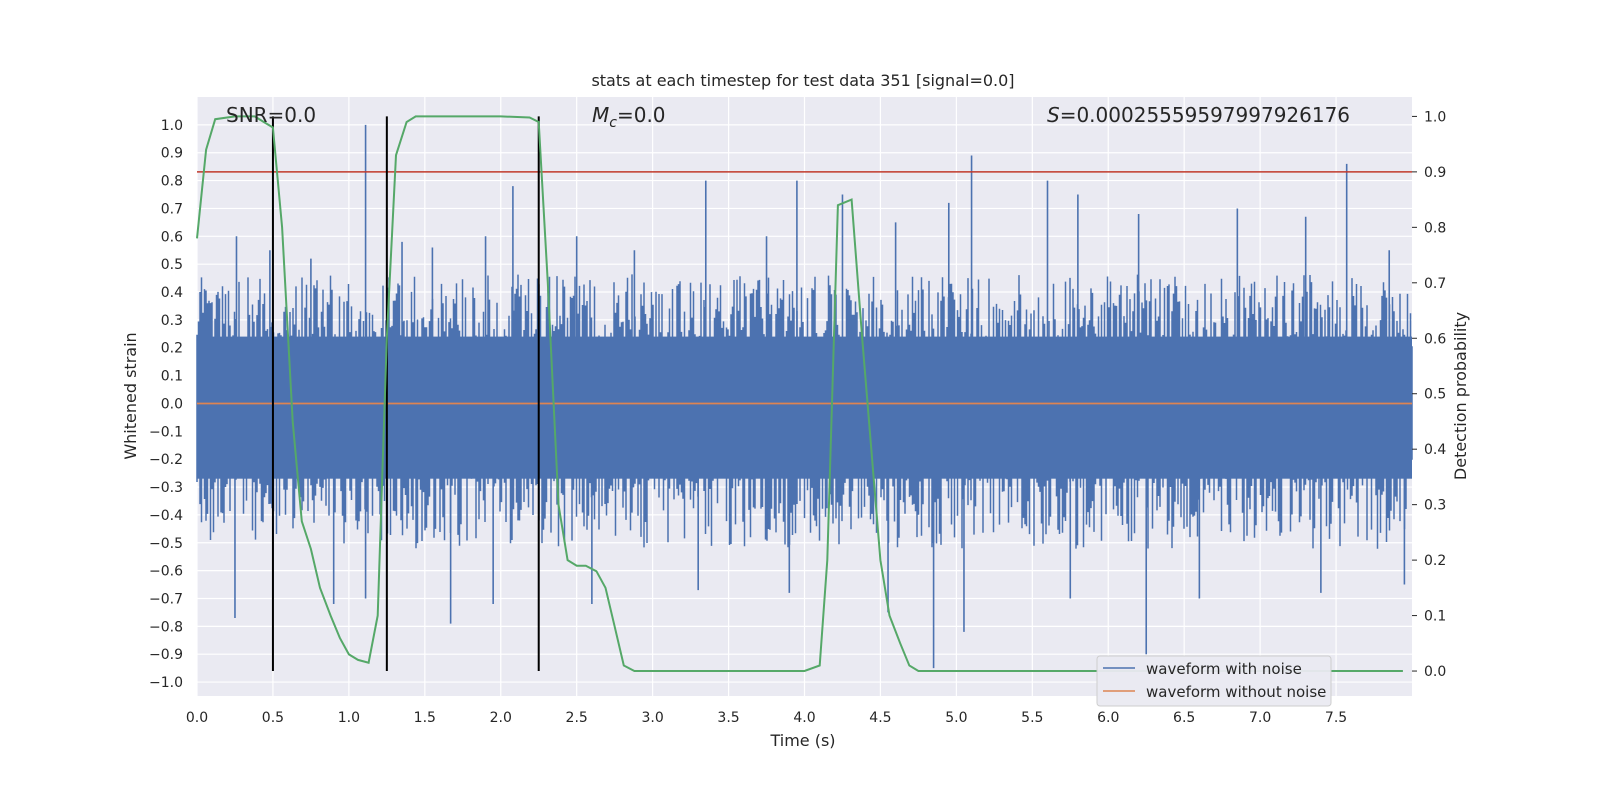  Describe the element at coordinates (501, 718) in the screenshot. I see `x-tick-label: 2.0` at that location.